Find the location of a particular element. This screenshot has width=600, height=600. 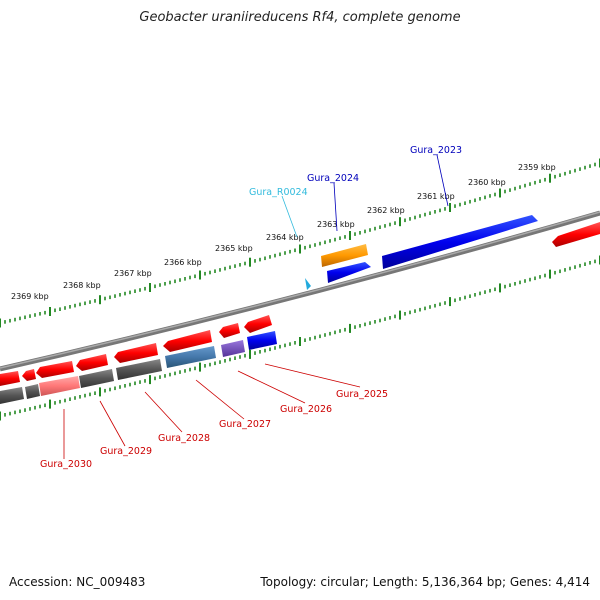

accession-text: Accession: NC_009483 is located at coordinates (77, 582).